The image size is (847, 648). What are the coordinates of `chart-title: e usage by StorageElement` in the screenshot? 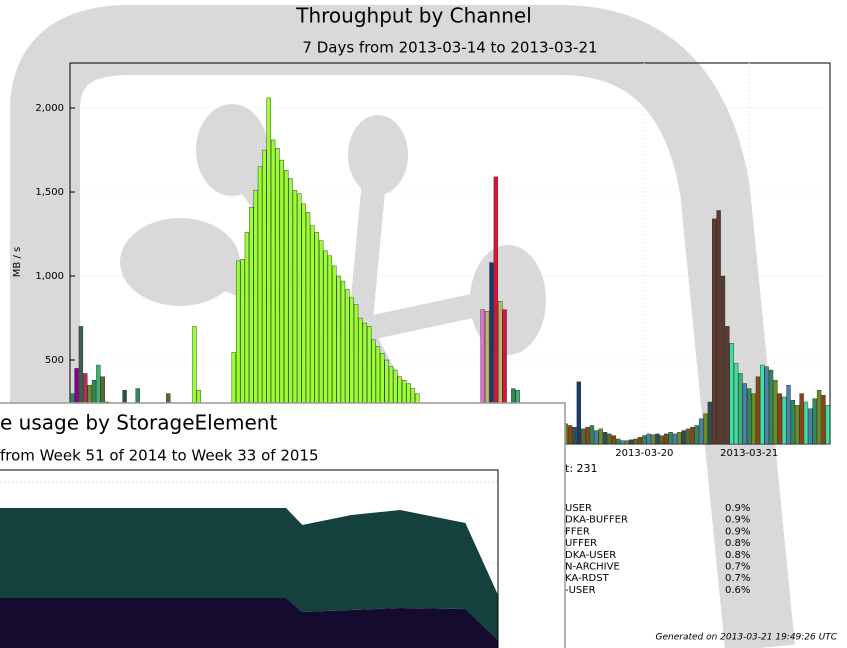 It's located at (138, 423).